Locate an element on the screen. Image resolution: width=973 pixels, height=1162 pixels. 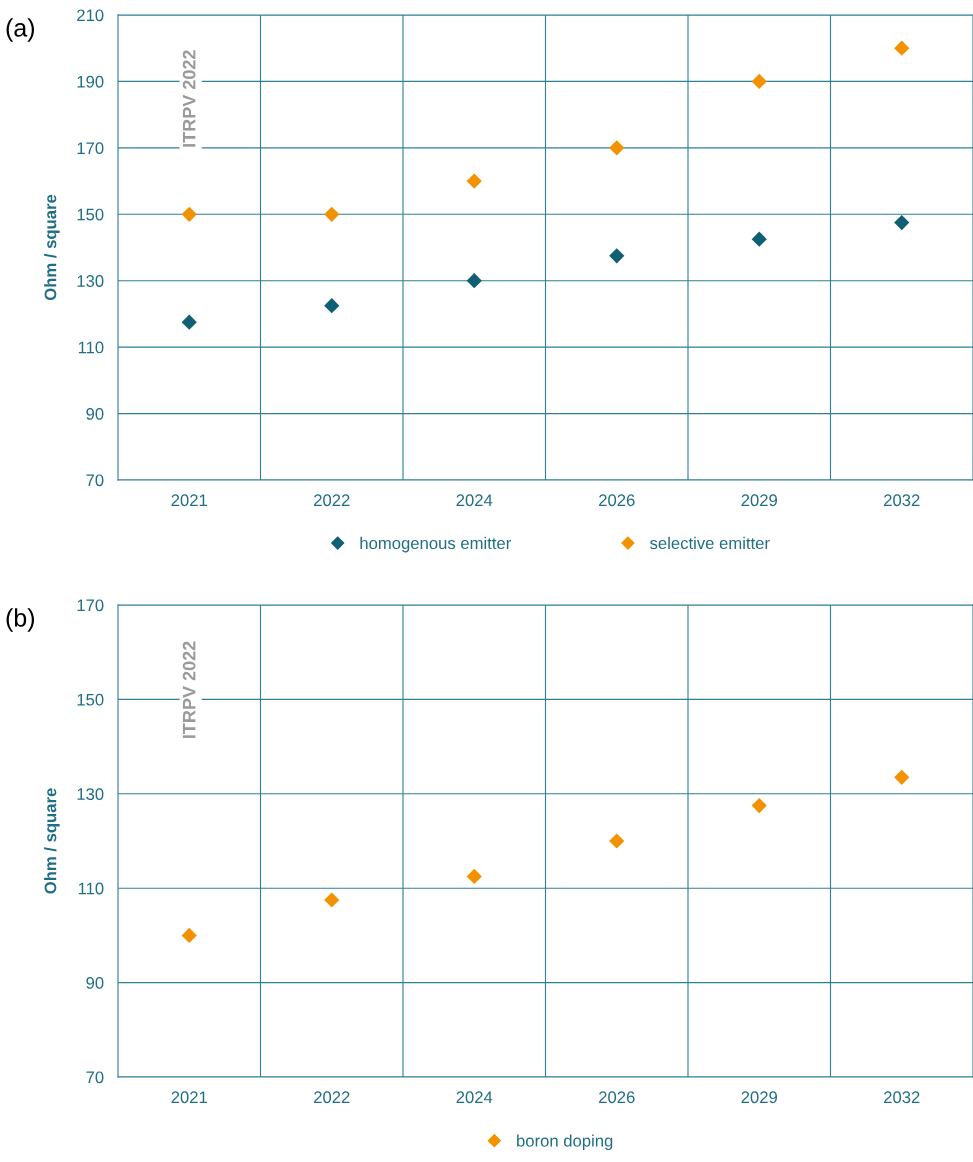
legend-label: homogenous emitter is located at coordinates (435, 544).